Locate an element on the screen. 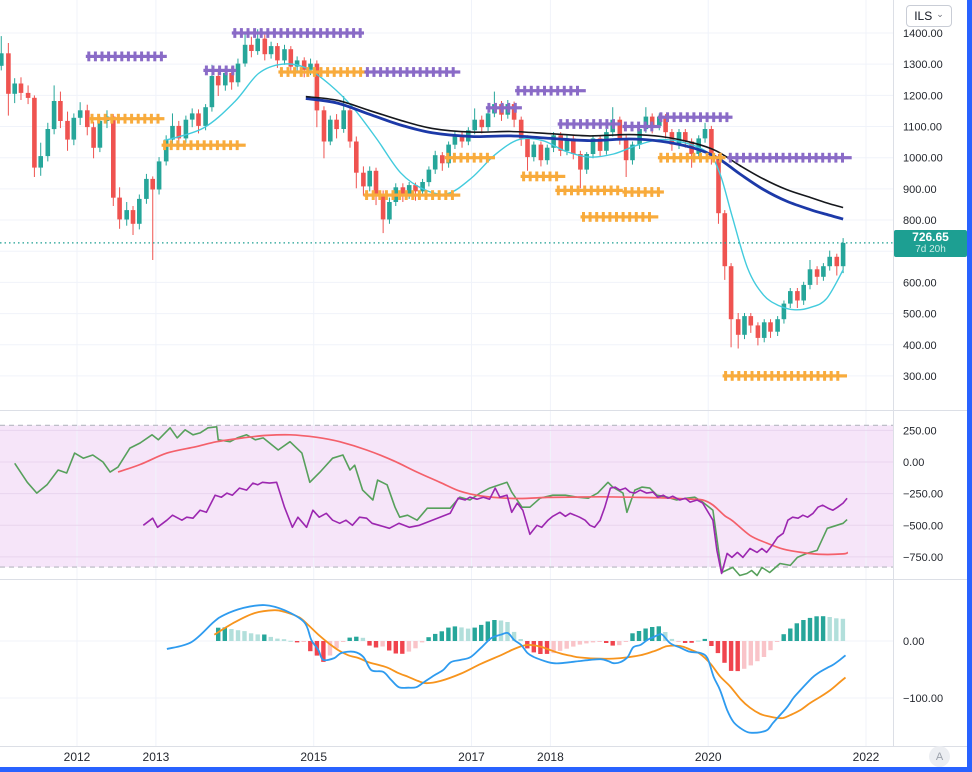 This screenshot has height=772, width=972. current-price-badge: 726.65 7d 20h is located at coordinates (930, 243).